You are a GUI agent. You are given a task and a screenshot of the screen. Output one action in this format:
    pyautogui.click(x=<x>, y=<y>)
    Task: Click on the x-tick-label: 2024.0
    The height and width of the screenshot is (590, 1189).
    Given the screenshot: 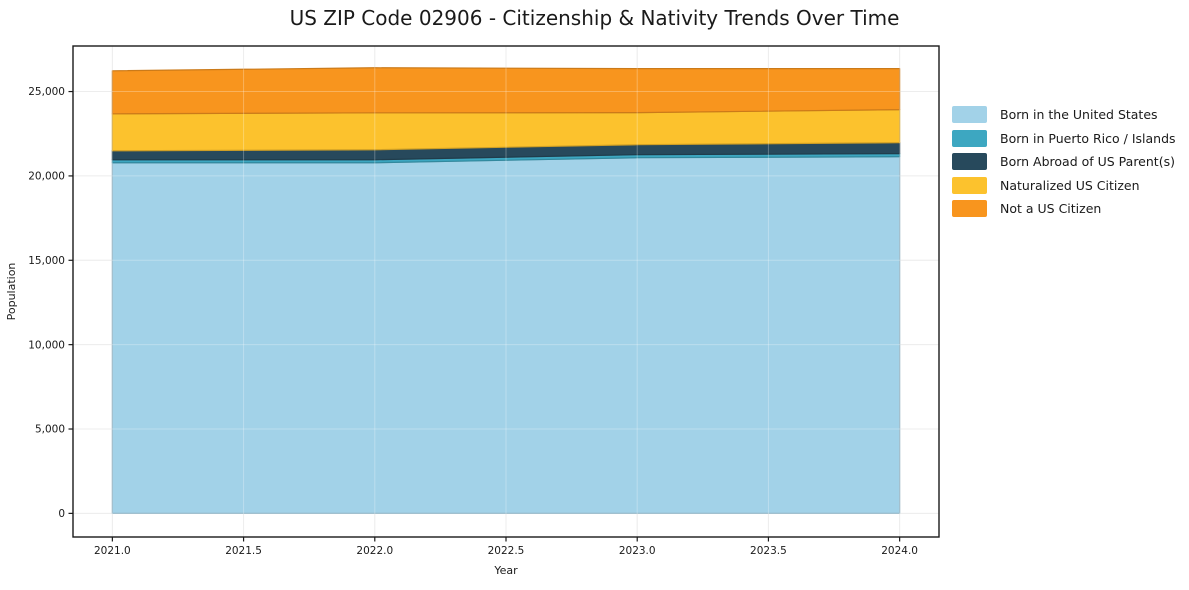 What is the action you would take?
    pyautogui.click(x=899, y=551)
    